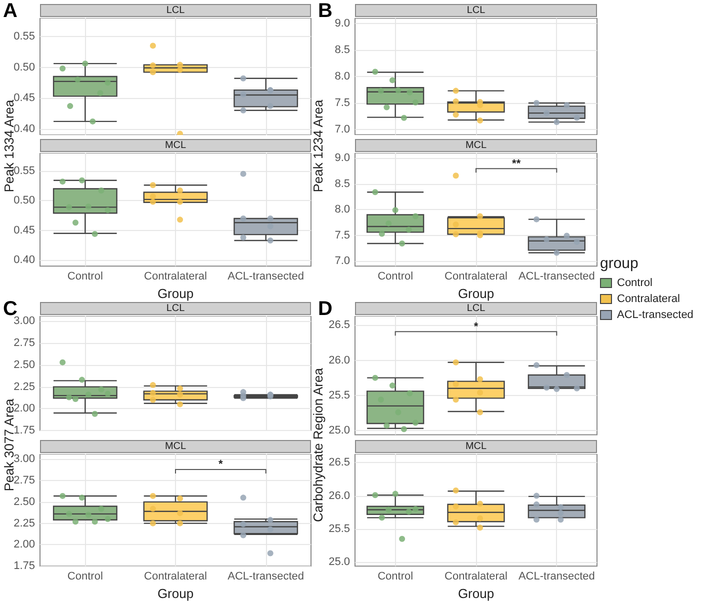 This screenshot has width=702, height=603. I want to click on legend-label: Contralateral, so click(648, 299).